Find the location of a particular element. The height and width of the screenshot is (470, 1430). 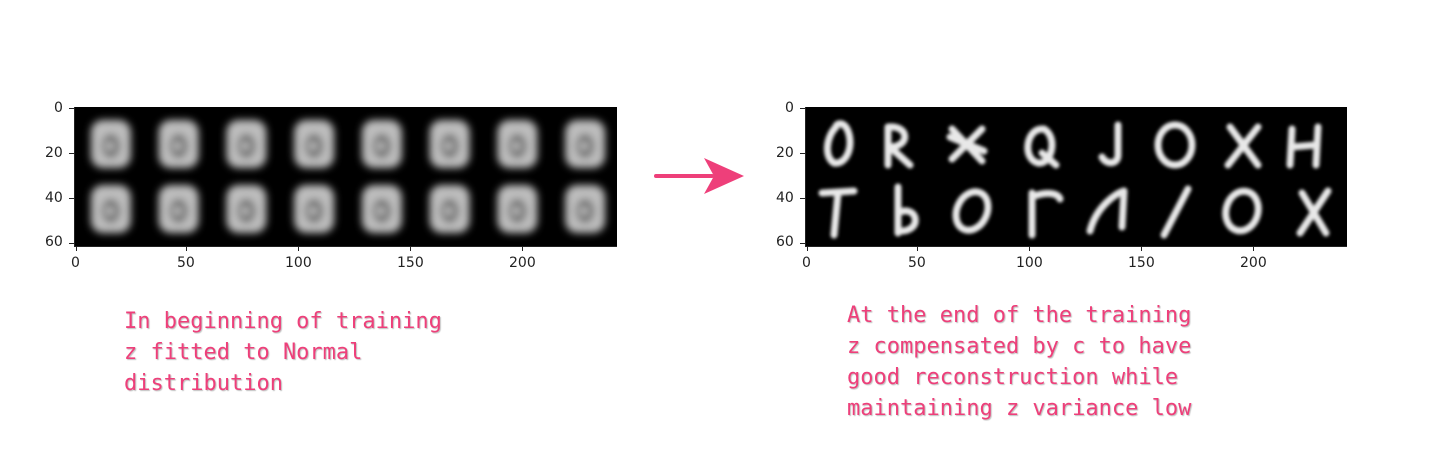

right-y-tick: 40 is located at coordinates (785, 198).